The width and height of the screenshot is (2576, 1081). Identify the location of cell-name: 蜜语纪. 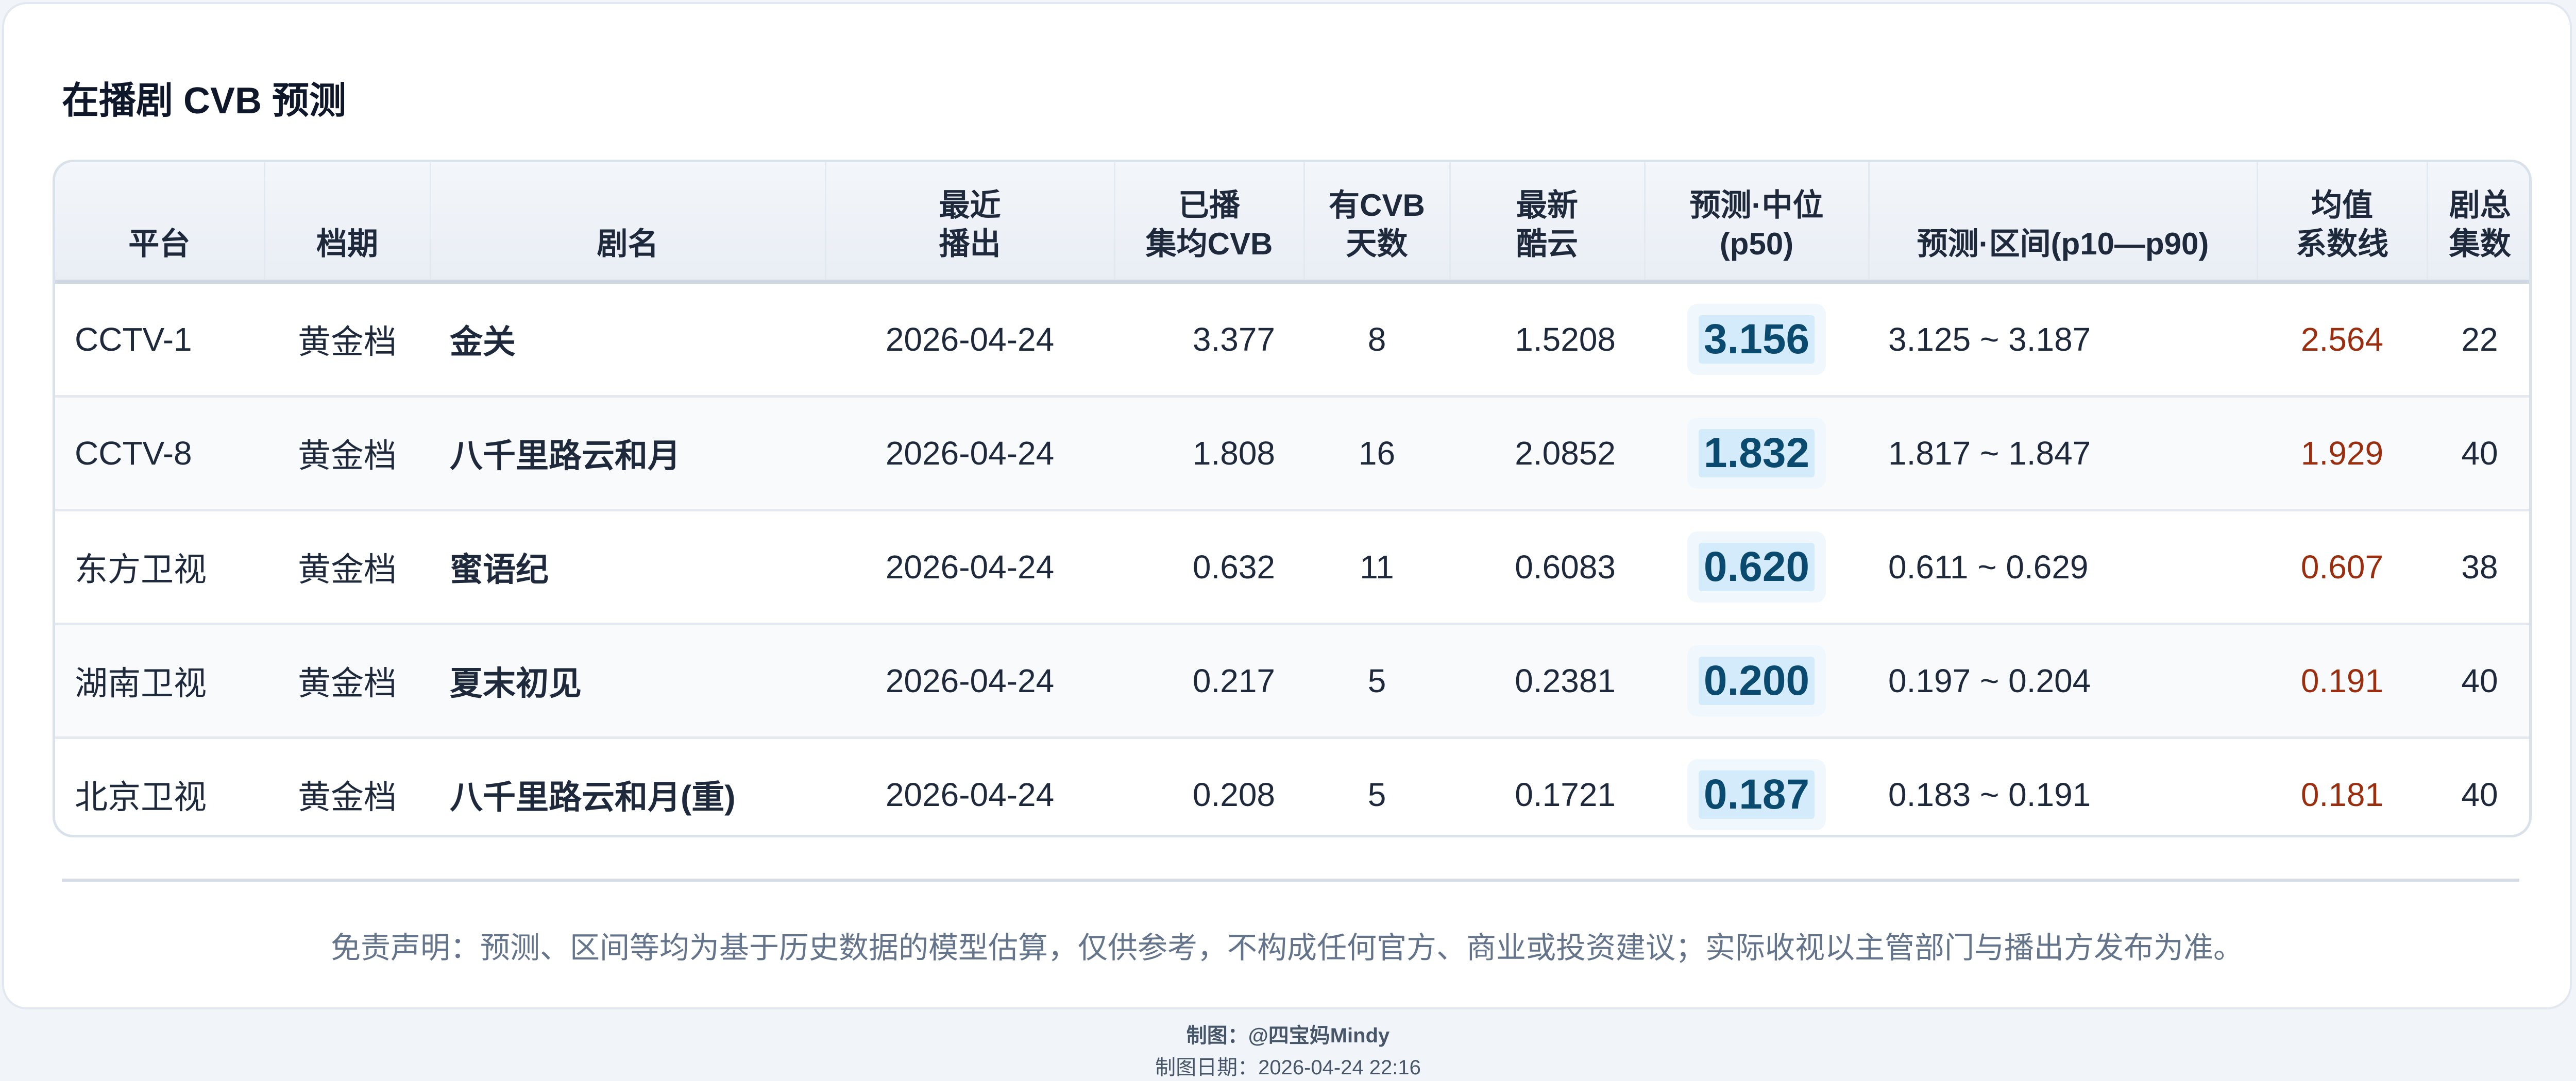
(627, 567).